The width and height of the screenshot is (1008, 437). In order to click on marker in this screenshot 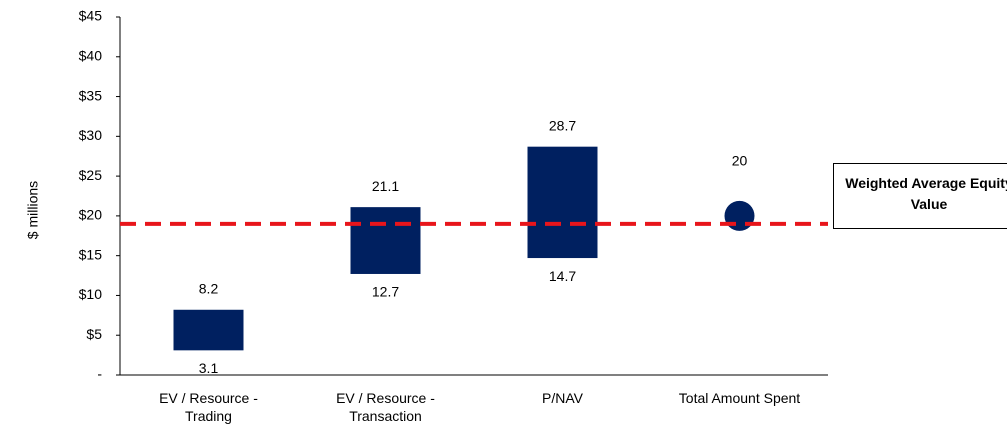, I will do `click(739, 215)`.